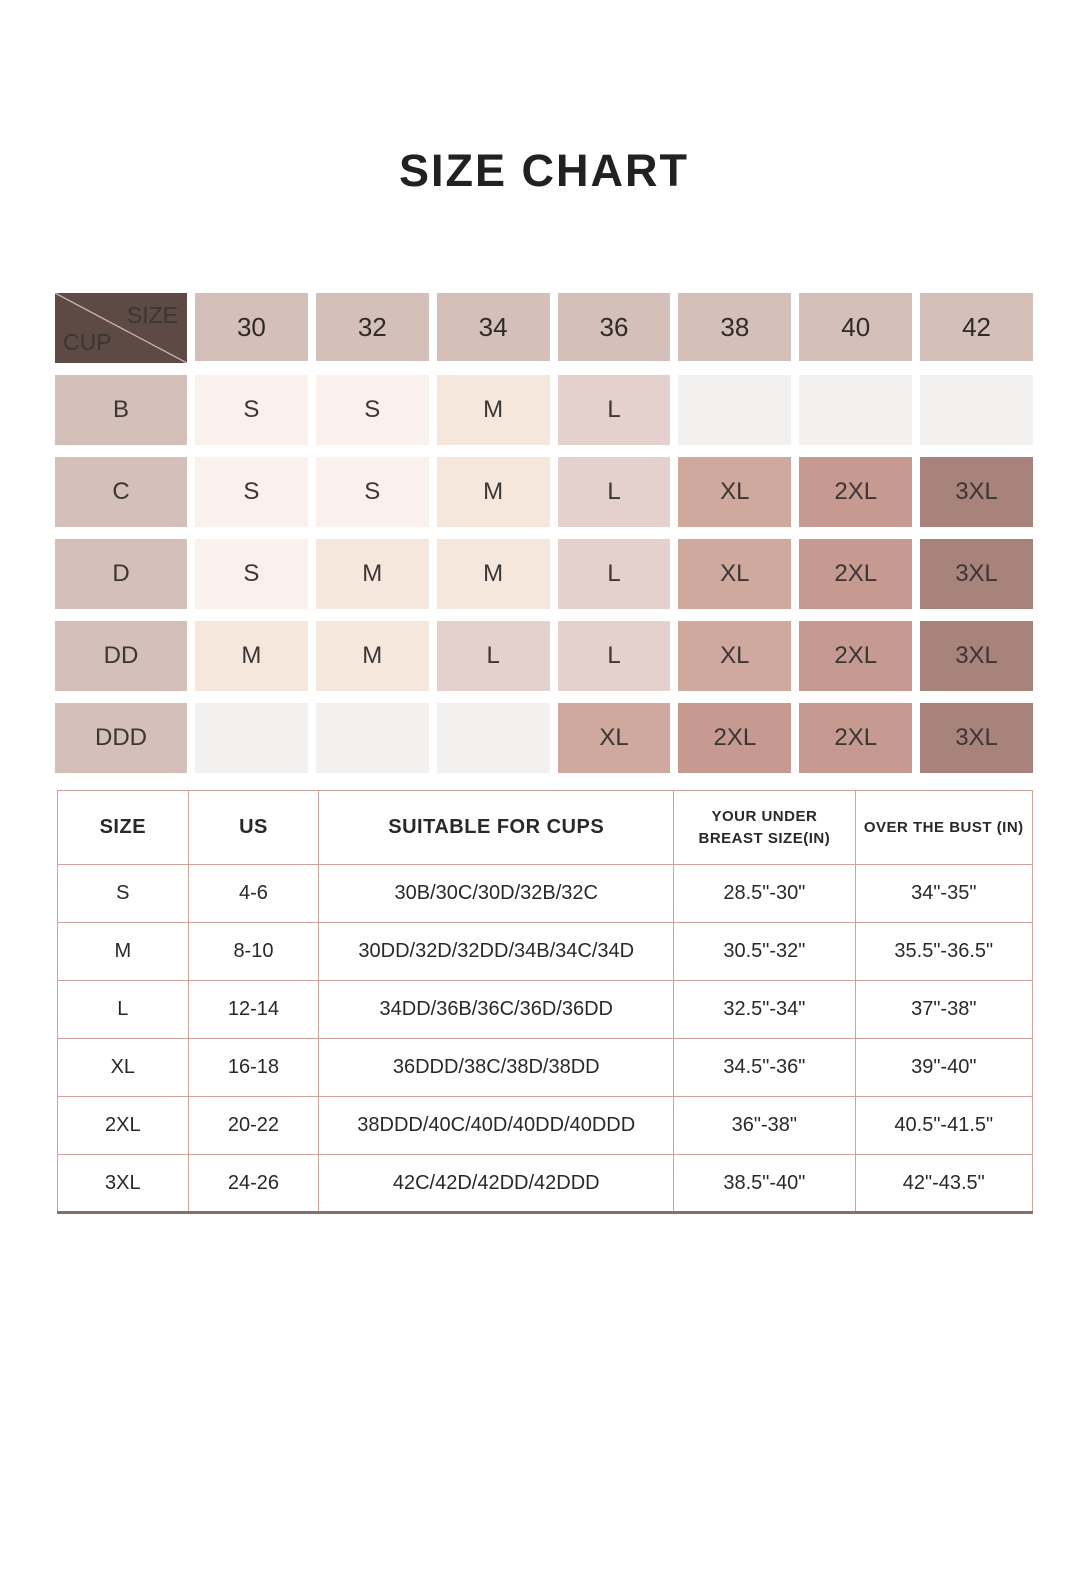  I want to click on size-table-cell: 35.5"-36.5", so click(944, 951).